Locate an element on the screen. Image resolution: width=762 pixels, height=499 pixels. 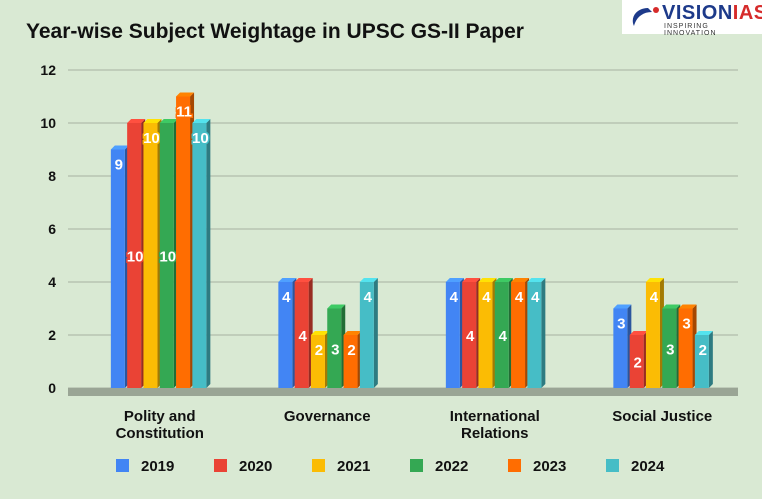
legend-swatch-2021 is located at coordinates (318, 465).